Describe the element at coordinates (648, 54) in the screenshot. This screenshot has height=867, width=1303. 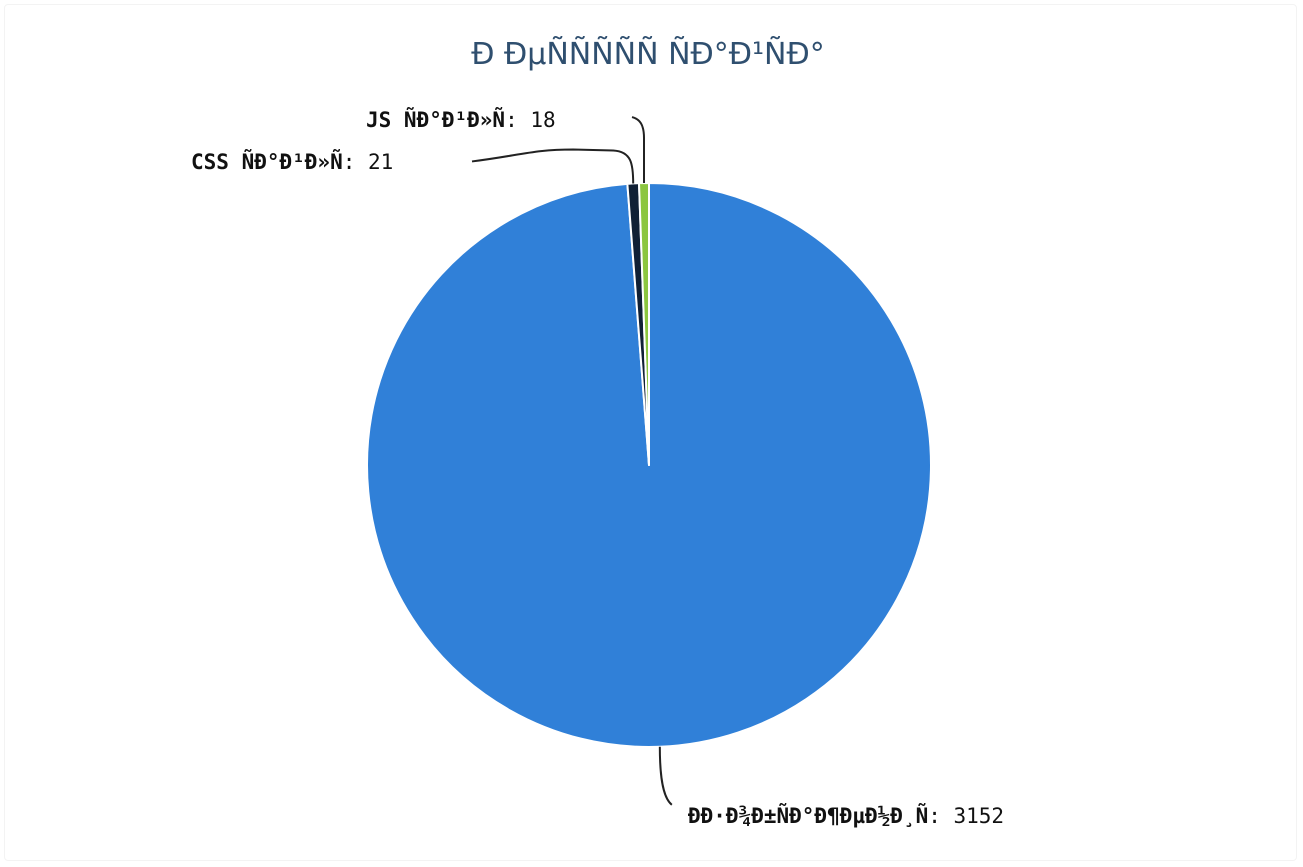
I see `chart-title: Ð ÐµÑÑÑÑÑ ÑÐ°Ð¹ÑÐ°` at that location.